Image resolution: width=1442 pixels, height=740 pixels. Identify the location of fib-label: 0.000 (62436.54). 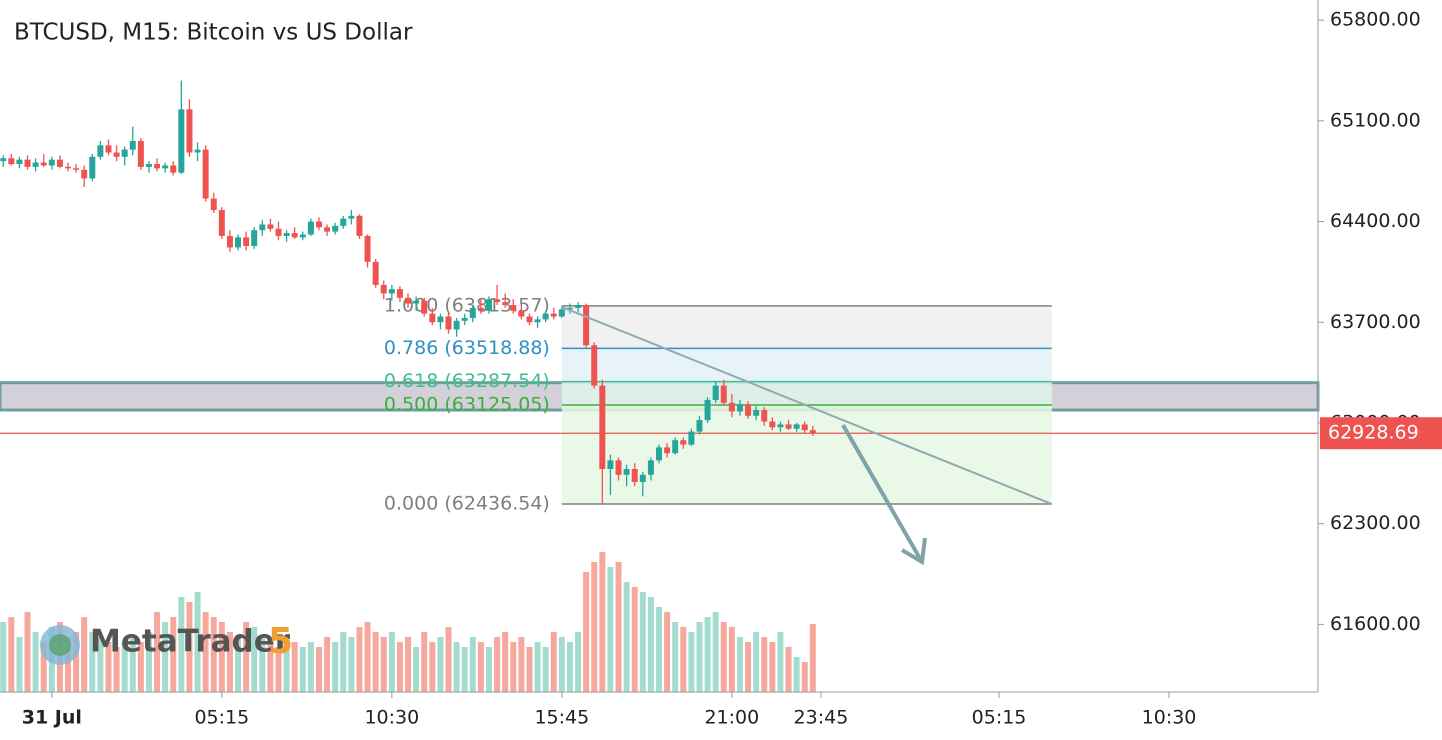
(467, 504).